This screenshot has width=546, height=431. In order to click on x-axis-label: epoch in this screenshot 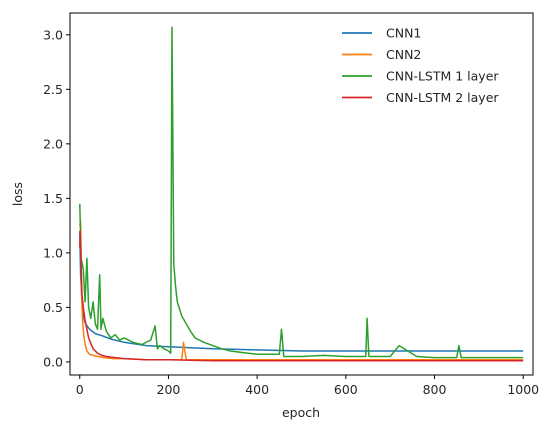, I will do `click(301, 412)`.